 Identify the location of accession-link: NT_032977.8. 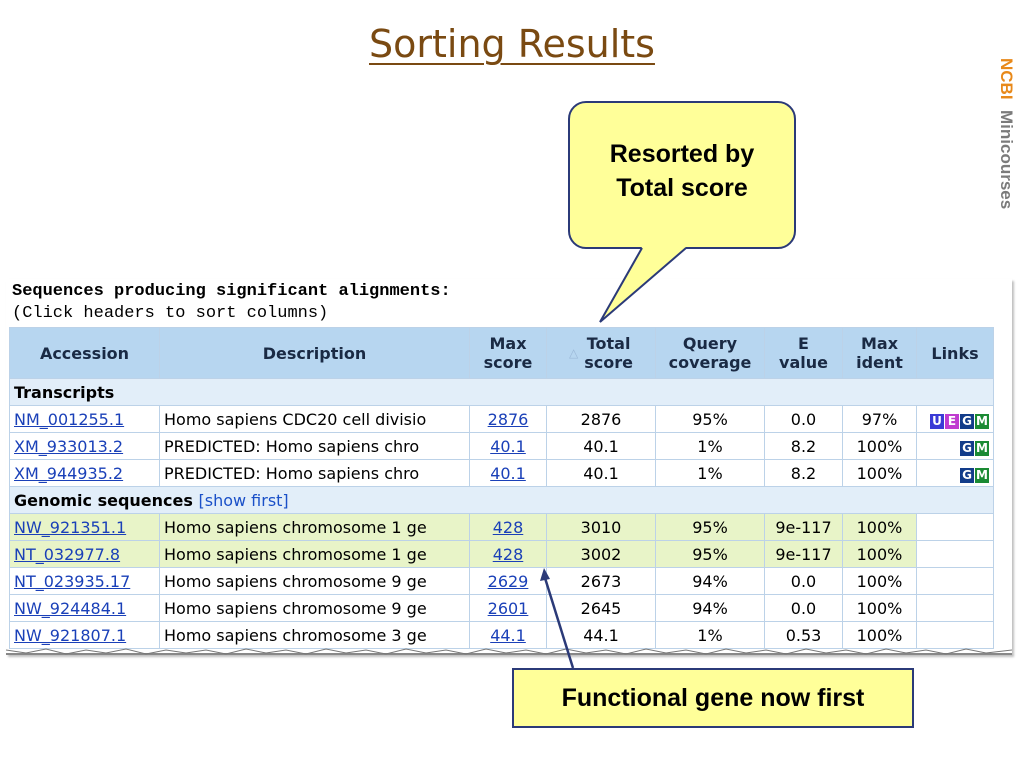
(67, 554).